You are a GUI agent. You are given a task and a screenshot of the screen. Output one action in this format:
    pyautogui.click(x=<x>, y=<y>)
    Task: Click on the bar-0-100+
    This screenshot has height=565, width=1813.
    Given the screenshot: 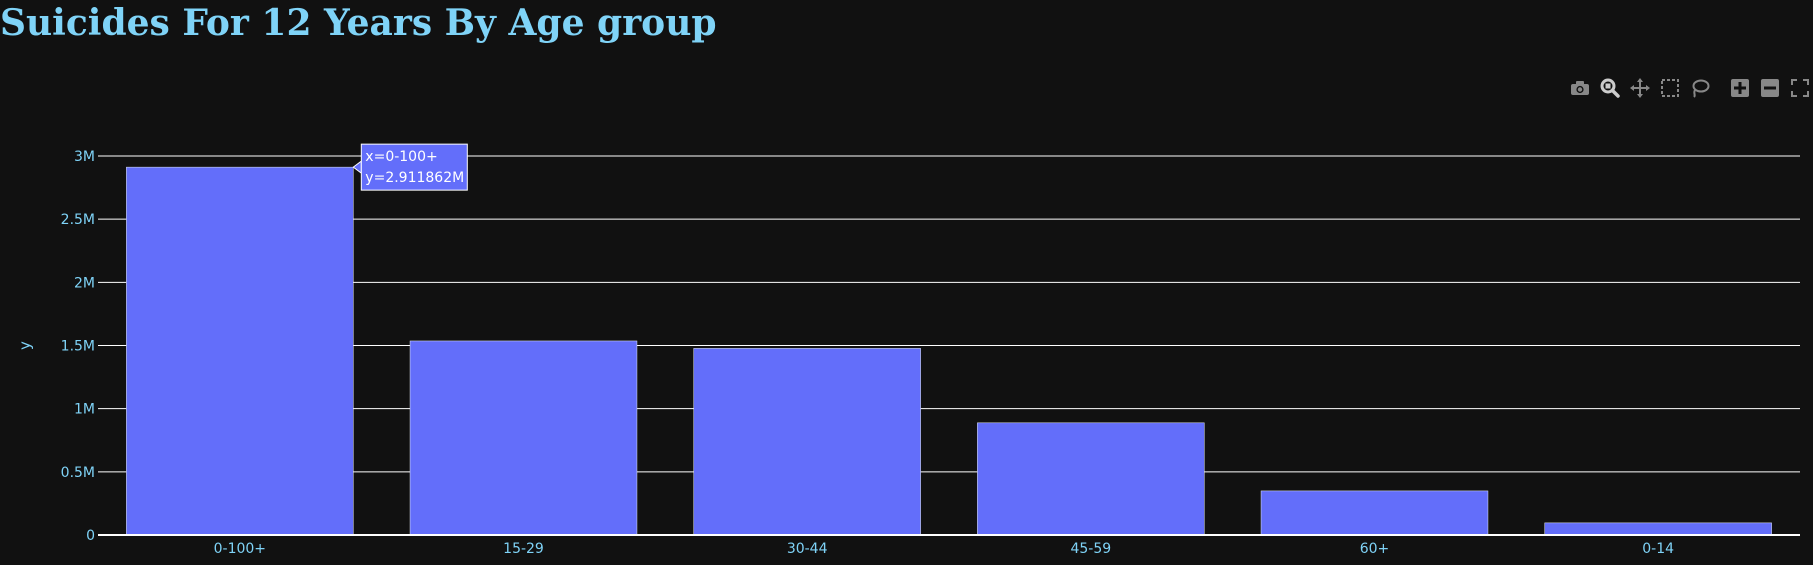 What is the action you would take?
    pyautogui.click(x=240, y=351)
    